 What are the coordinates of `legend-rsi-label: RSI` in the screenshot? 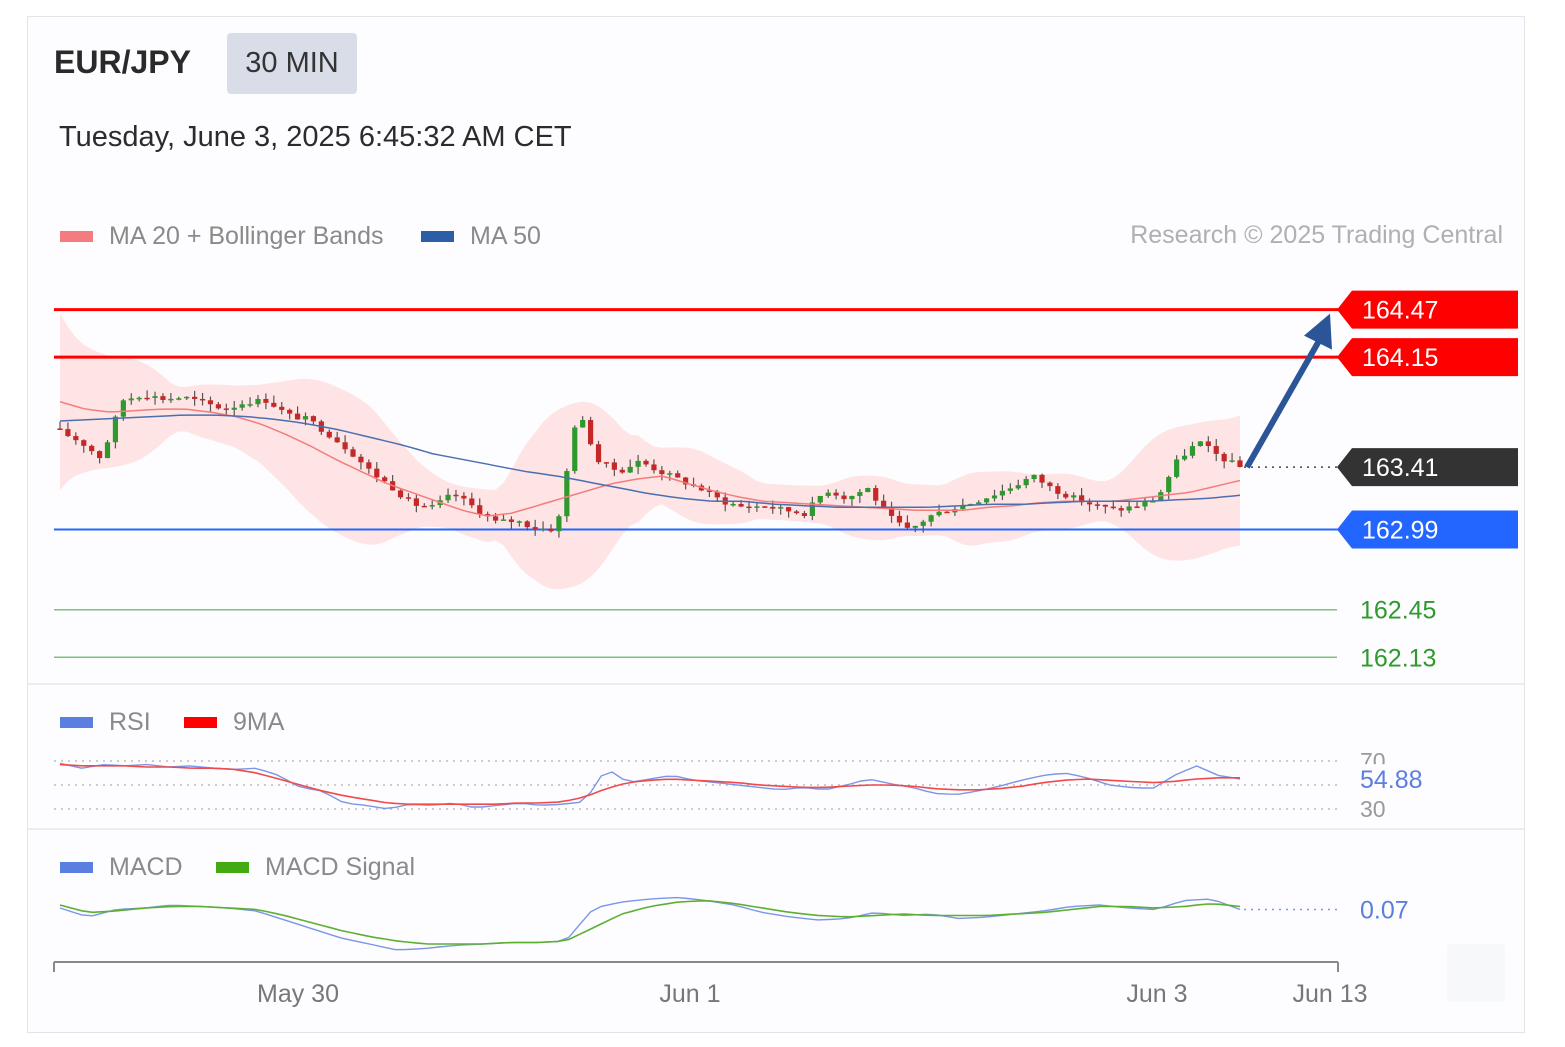 It's located at (130, 722).